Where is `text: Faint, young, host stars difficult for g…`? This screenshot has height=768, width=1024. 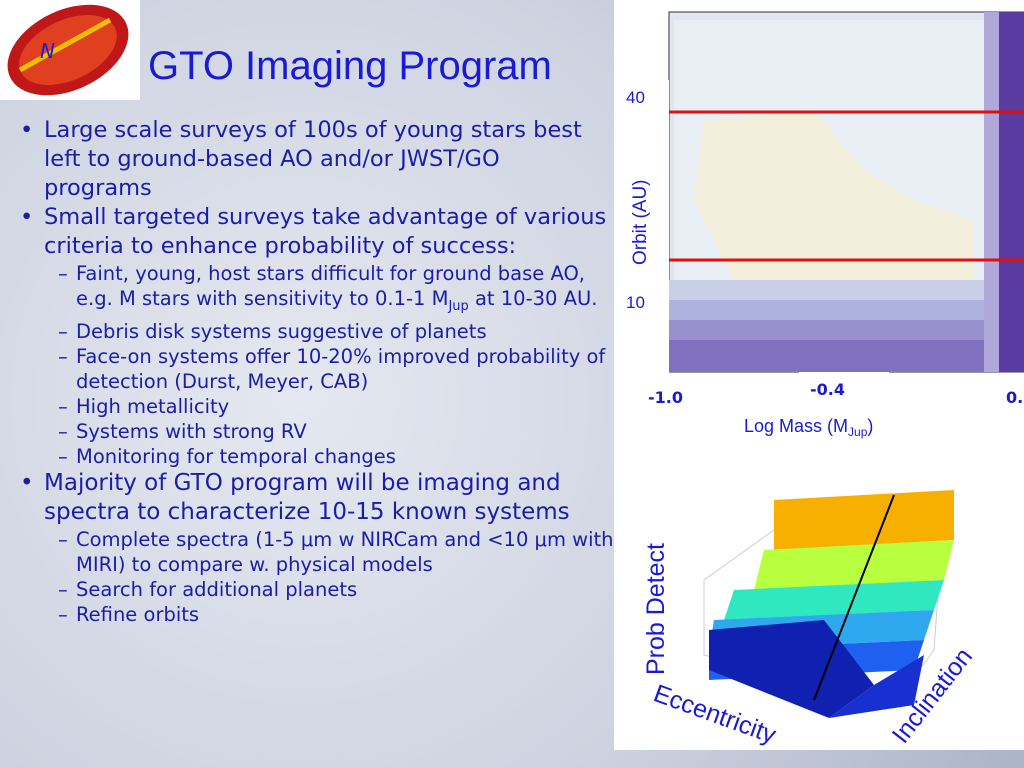
text: Faint, young, host stars difficult for g… is located at coordinates (330, 286).